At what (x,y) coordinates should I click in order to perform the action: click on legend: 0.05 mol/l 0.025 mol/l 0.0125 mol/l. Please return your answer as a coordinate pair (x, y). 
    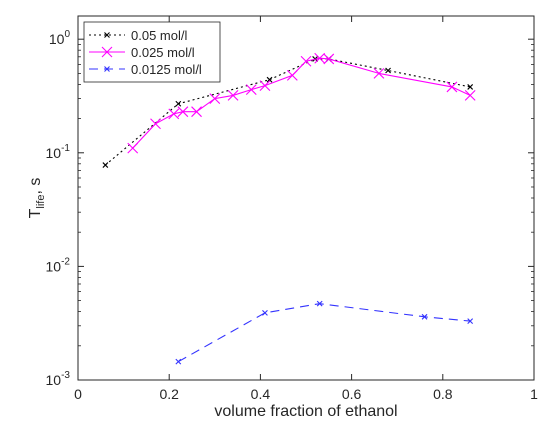
    Looking at the image, I should click on (152, 52).